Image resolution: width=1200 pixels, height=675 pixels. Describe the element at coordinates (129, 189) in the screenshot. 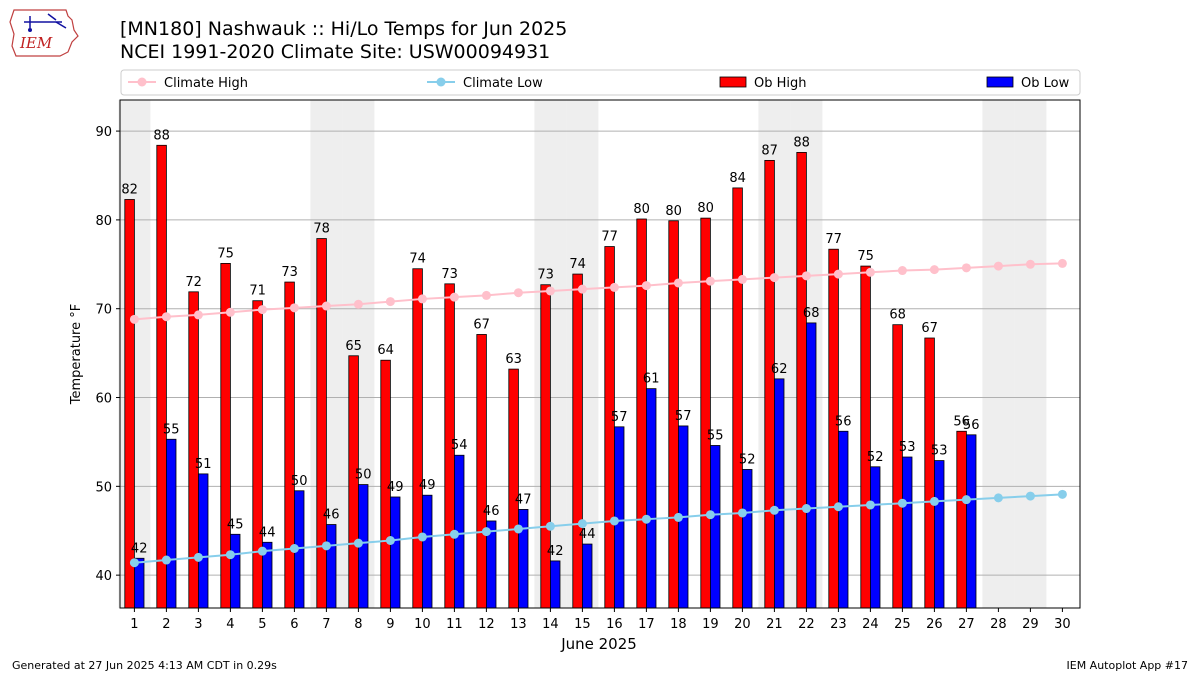

I see `bar-value-label: 82` at that location.